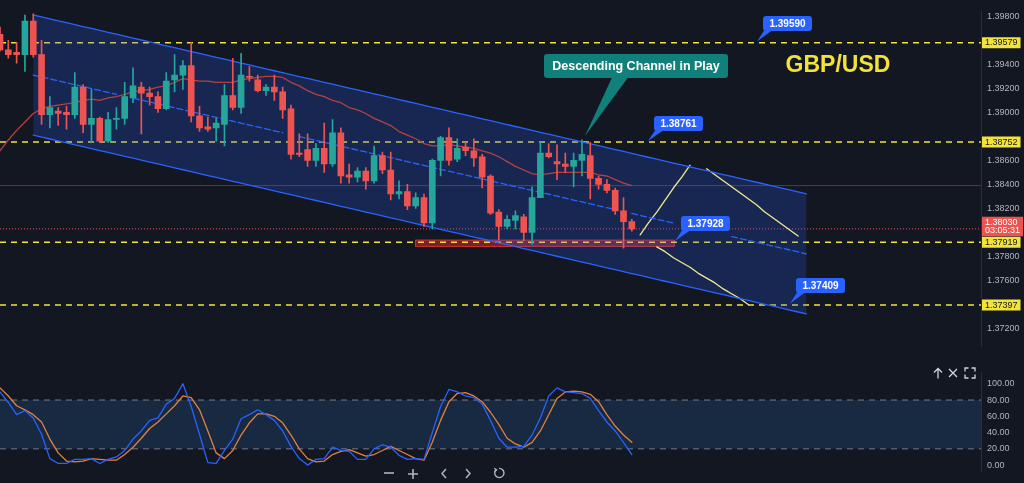 This screenshot has height=483, width=1024. I want to click on y-tick-label: 1.39400, so click(1003, 63).